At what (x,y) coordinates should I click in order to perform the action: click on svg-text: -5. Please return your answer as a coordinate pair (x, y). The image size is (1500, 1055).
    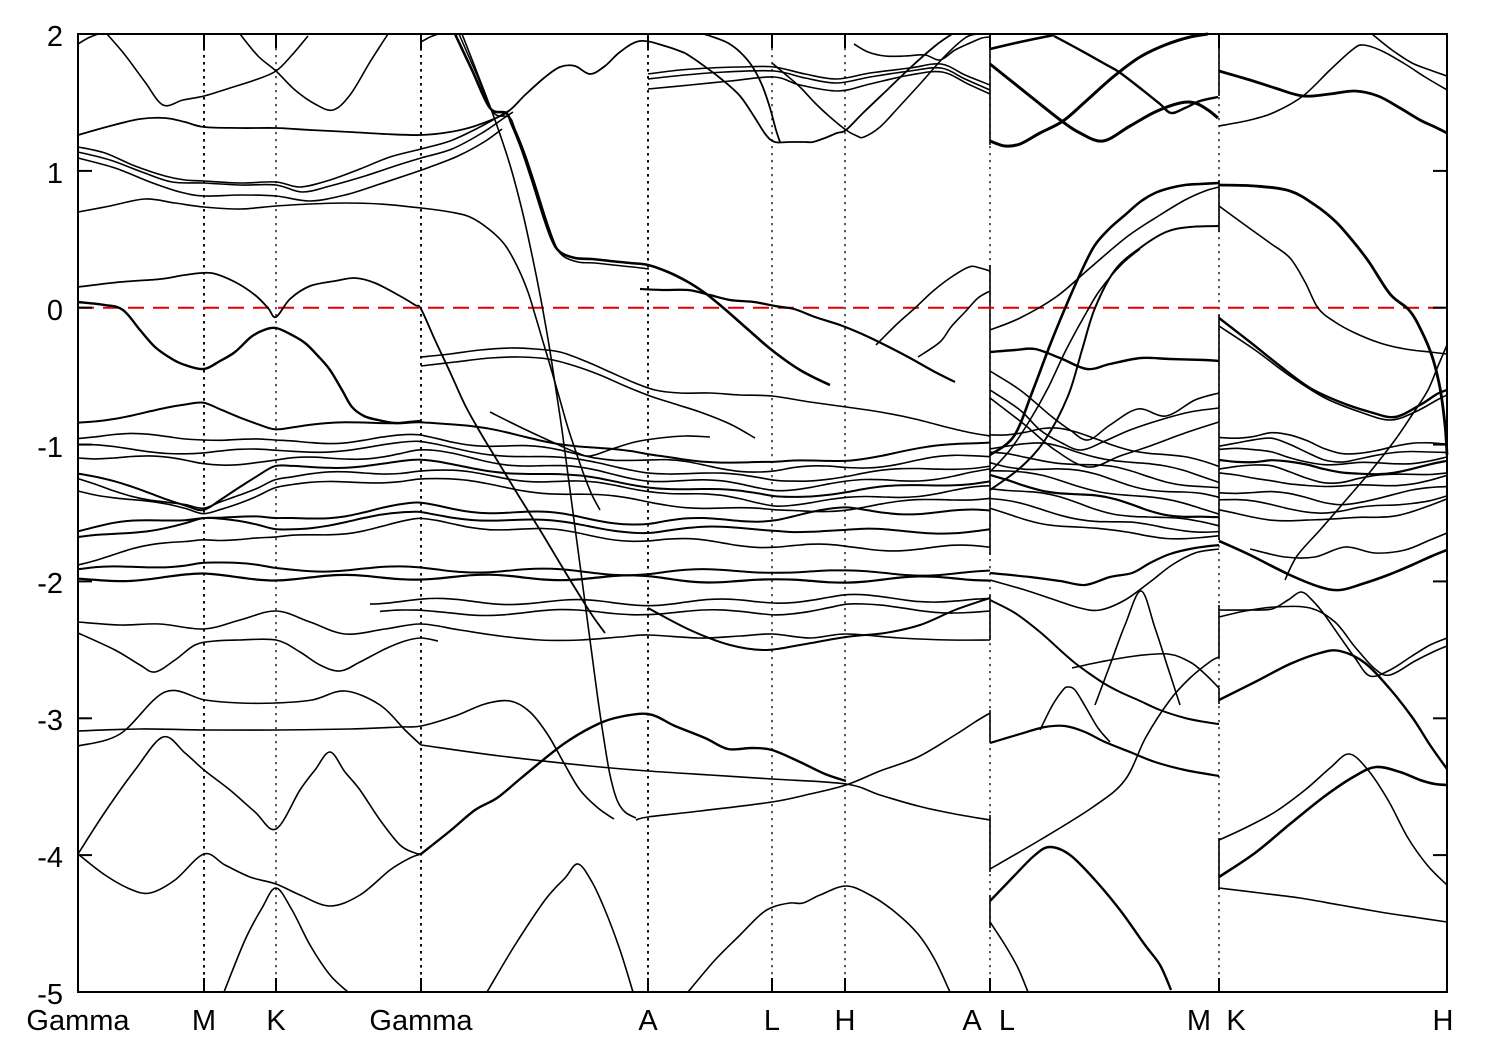
    Looking at the image, I should click on (50, 995).